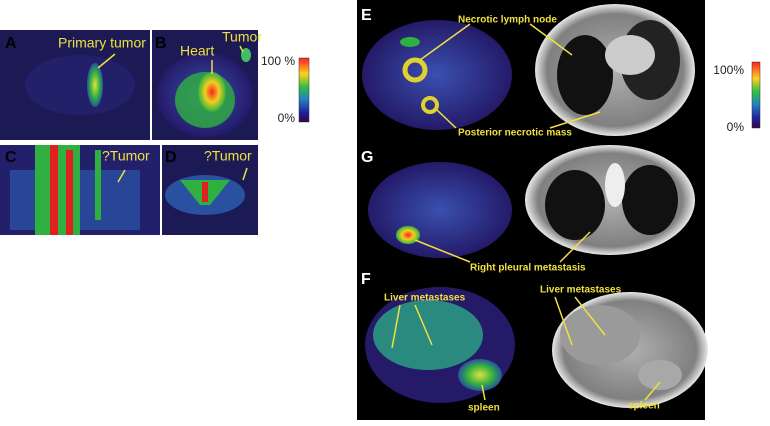  Describe the element at coordinates (480, 375) in the screenshot. I see `spleen-uptake` at that location.